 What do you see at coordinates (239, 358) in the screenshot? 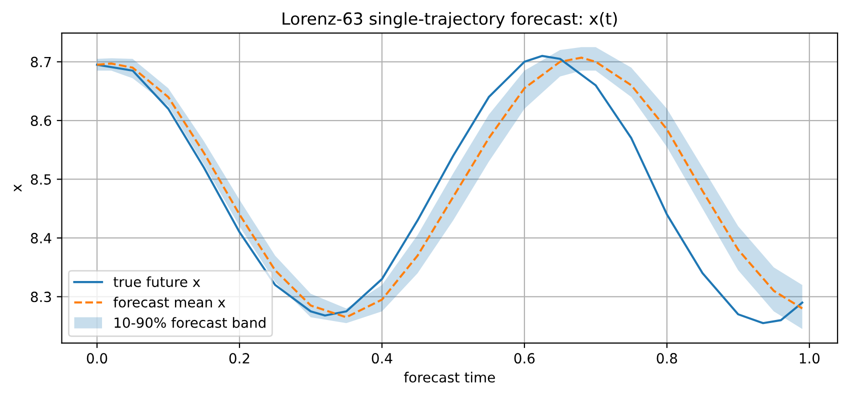
I see `x-tick-label: 0.2` at bounding box center [239, 358].